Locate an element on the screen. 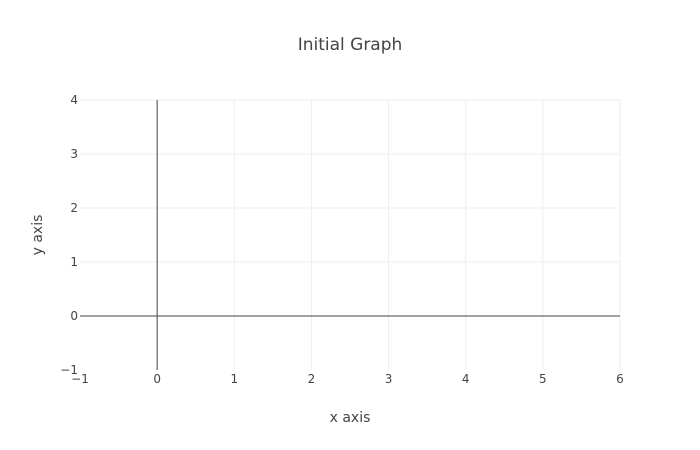 This screenshot has width=700, height=450. y-tick-labels: −1 0 1 2 3 4 is located at coordinates (69, 235).